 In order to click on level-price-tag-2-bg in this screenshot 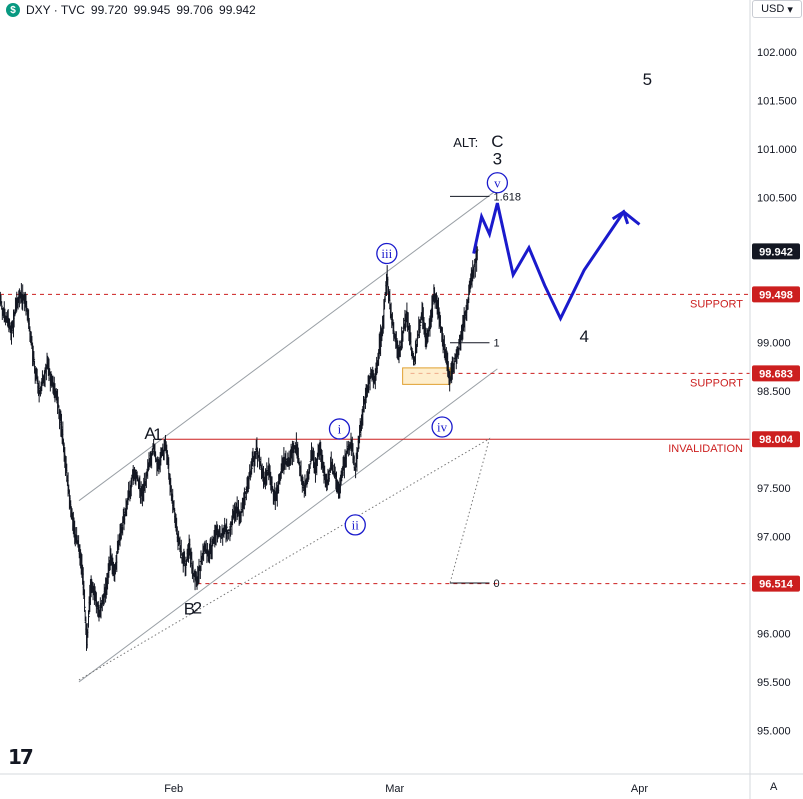, I will do `click(776, 439)`.